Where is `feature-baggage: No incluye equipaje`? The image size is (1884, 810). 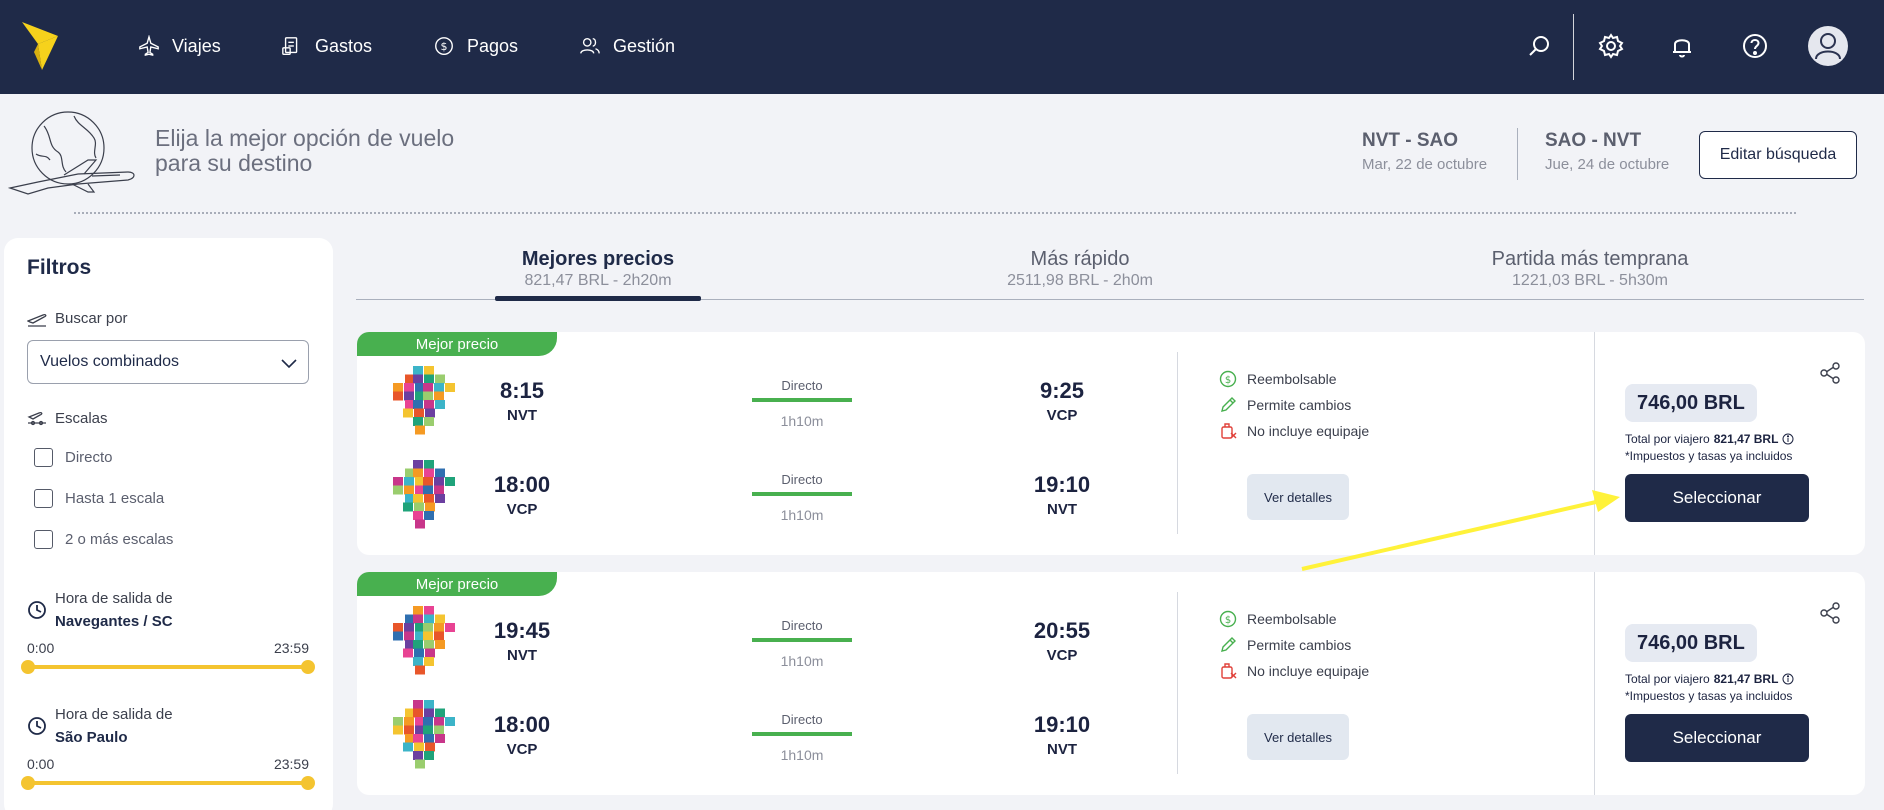 feature-baggage: No incluye equipaje is located at coordinates (1294, 431).